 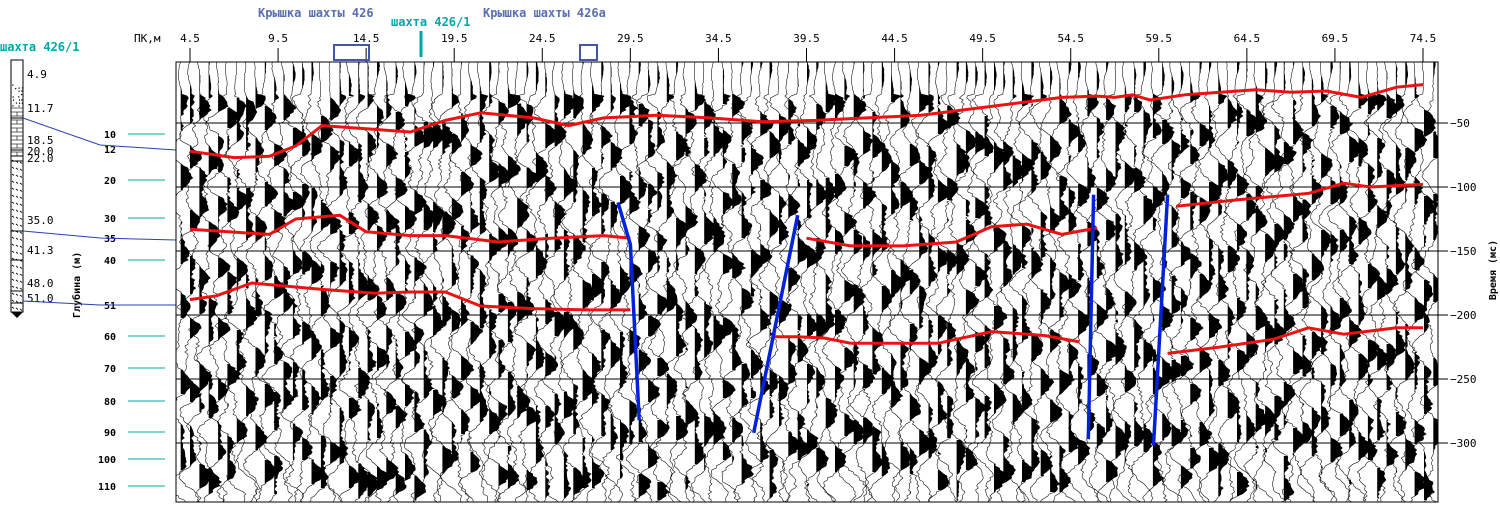 I want to click on pk-axis-title: ПК,м, so click(x=147, y=38).